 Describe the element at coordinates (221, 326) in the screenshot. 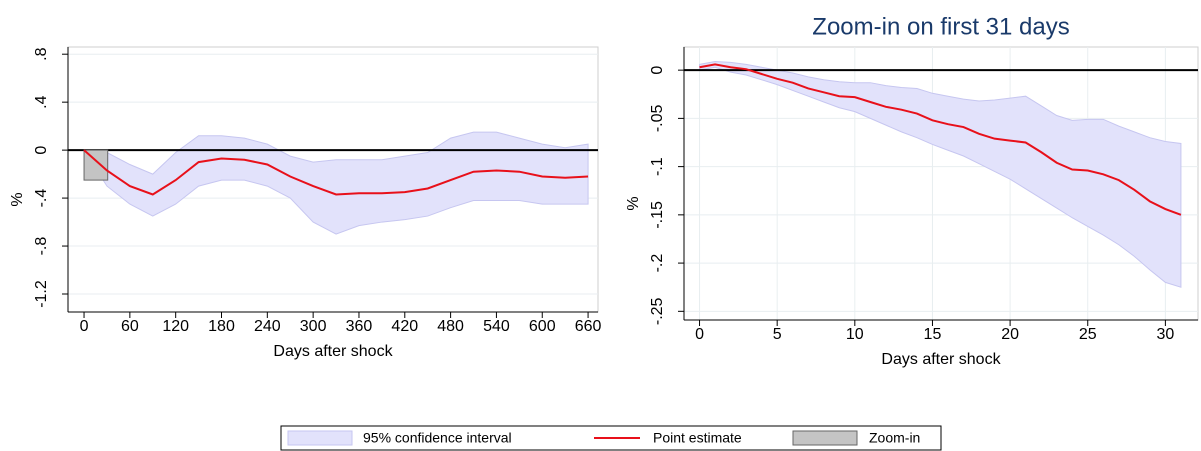

I see `x-tick-label: 180` at that location.